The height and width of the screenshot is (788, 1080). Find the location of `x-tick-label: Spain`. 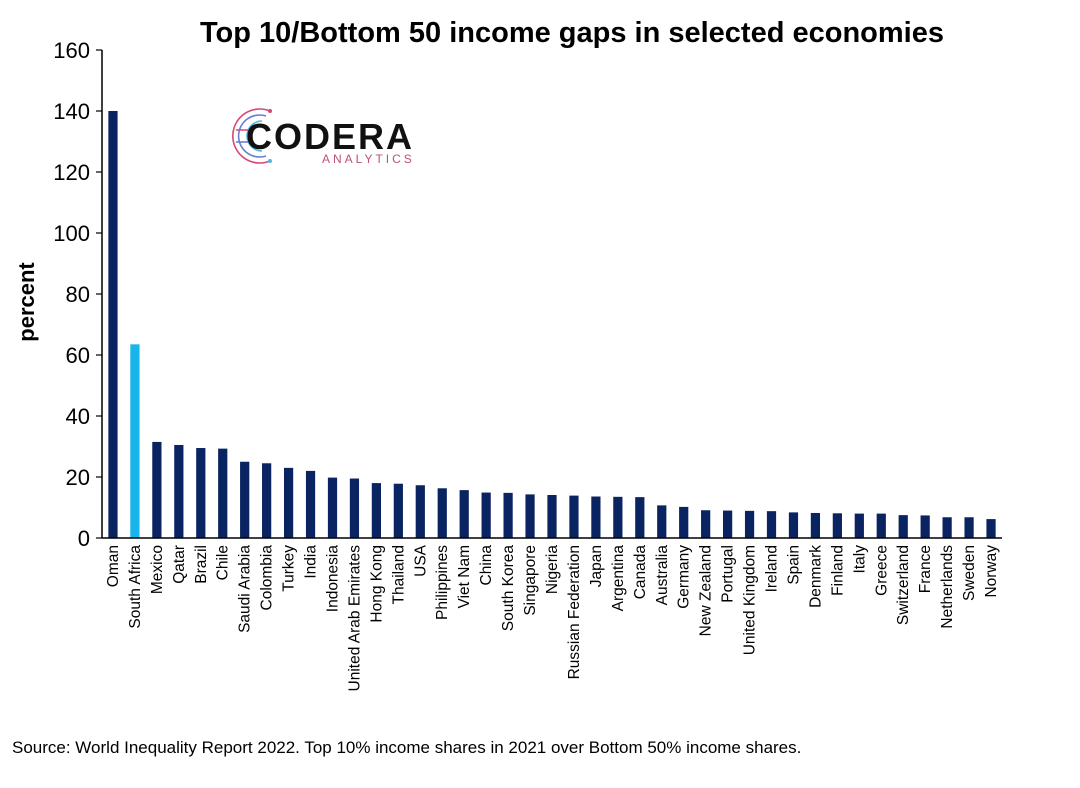

x-tick-label: Spain is located at coordinates (793, 565).